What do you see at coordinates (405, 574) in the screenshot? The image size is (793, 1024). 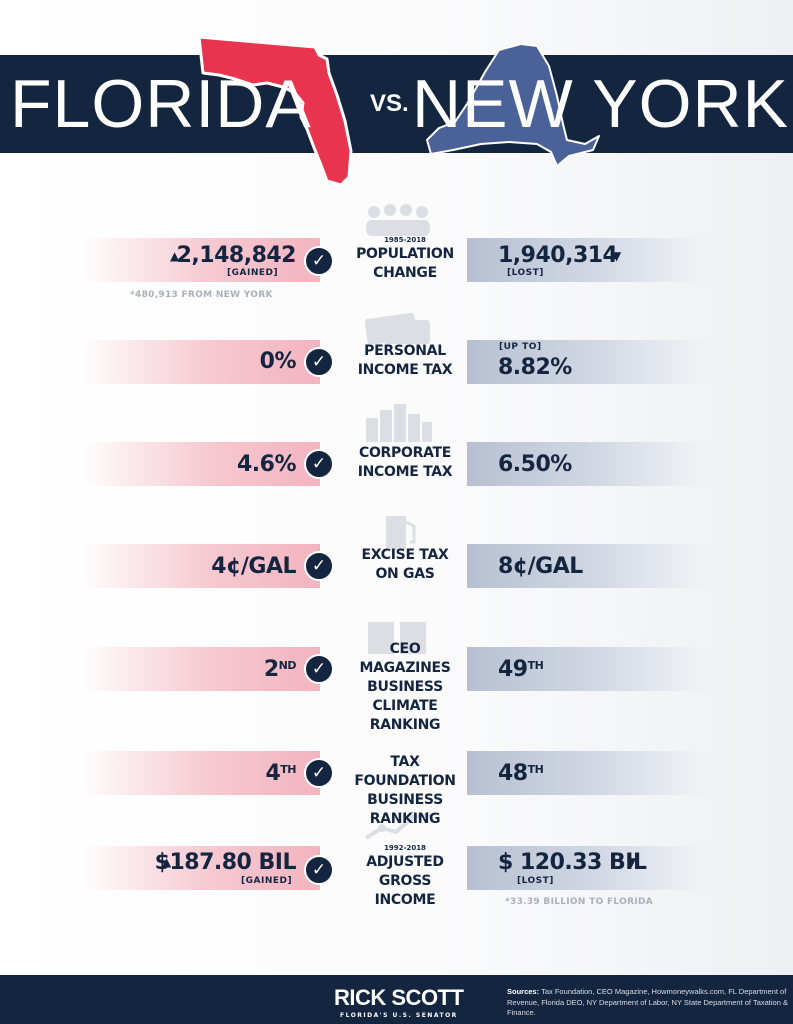 I see `label-line: ON GAS` at bounding box center [405, 574].